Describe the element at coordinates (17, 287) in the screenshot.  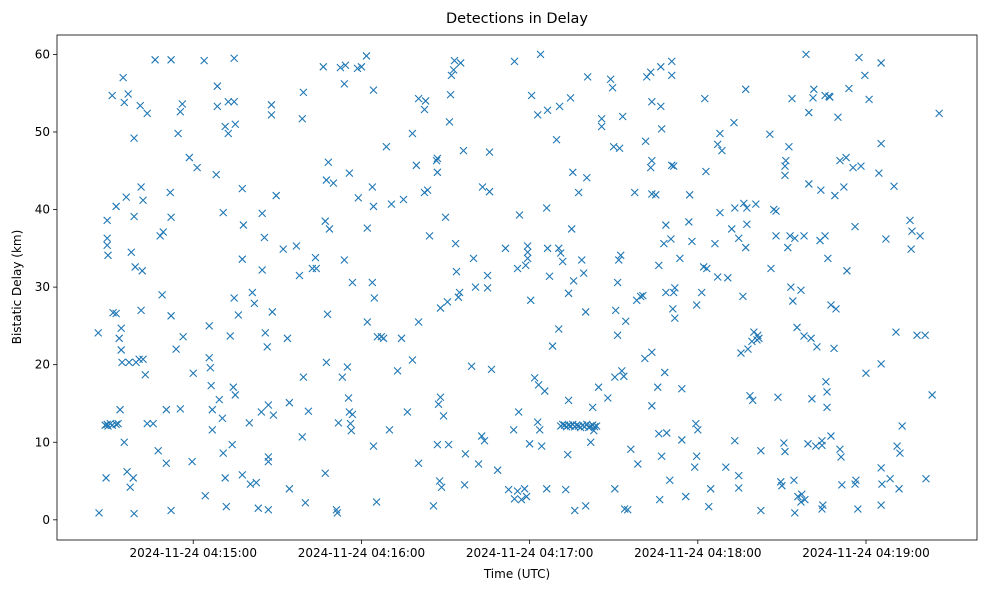
I see `y-axis-label: Bistatic Delay (km)` at that location.